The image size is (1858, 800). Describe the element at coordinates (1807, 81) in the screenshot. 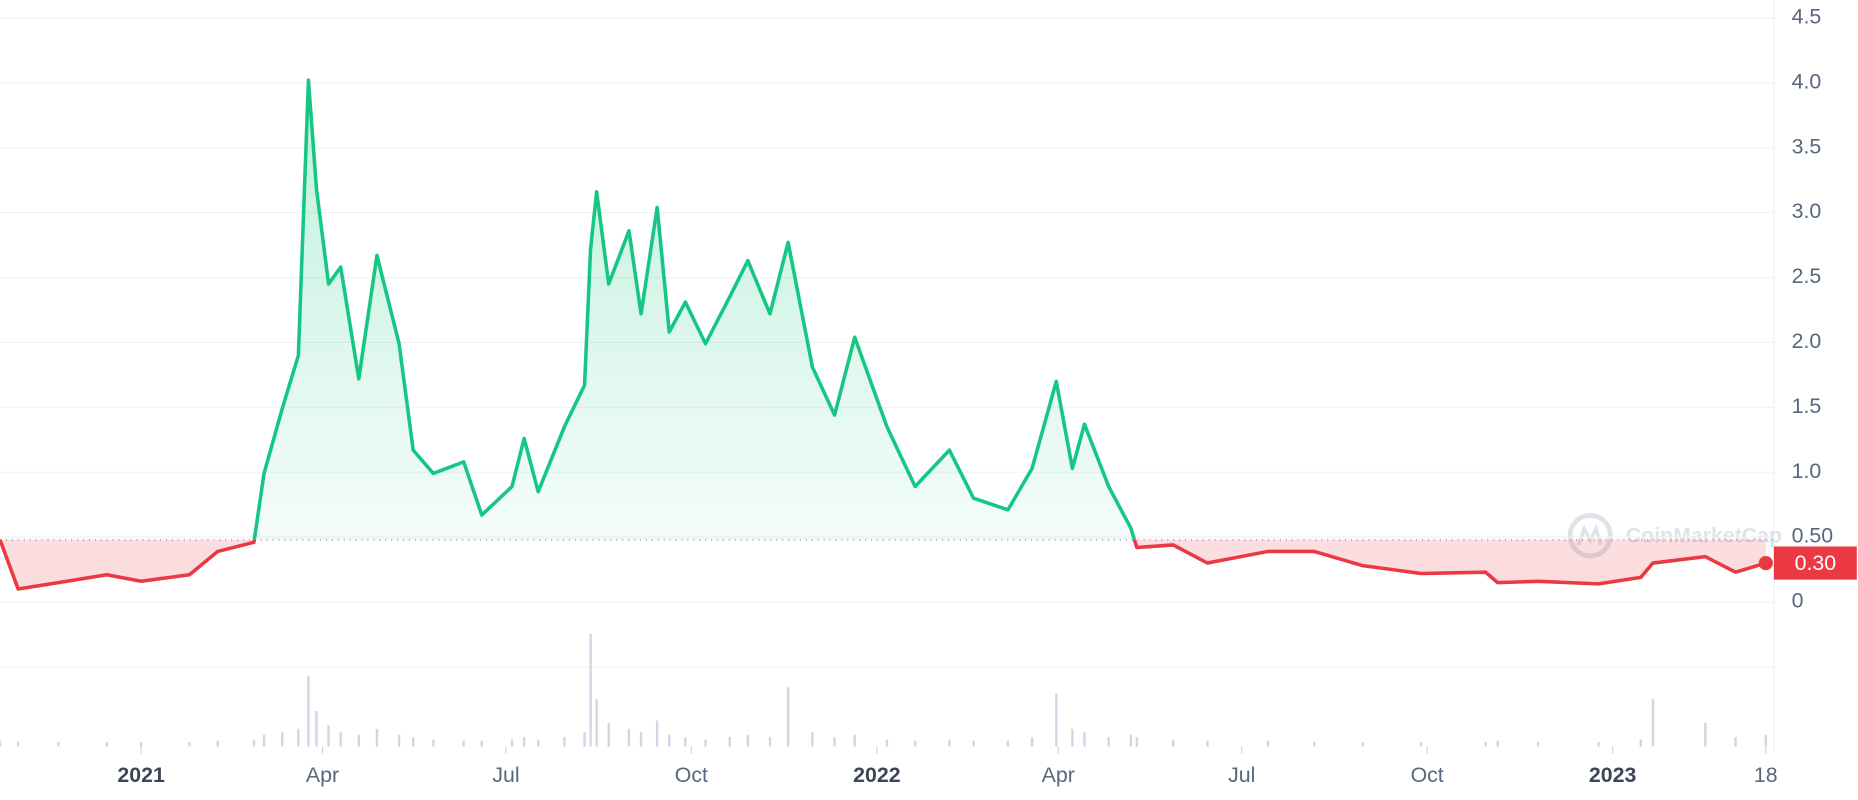

I see `y-tick-label: 4.0` at that location.